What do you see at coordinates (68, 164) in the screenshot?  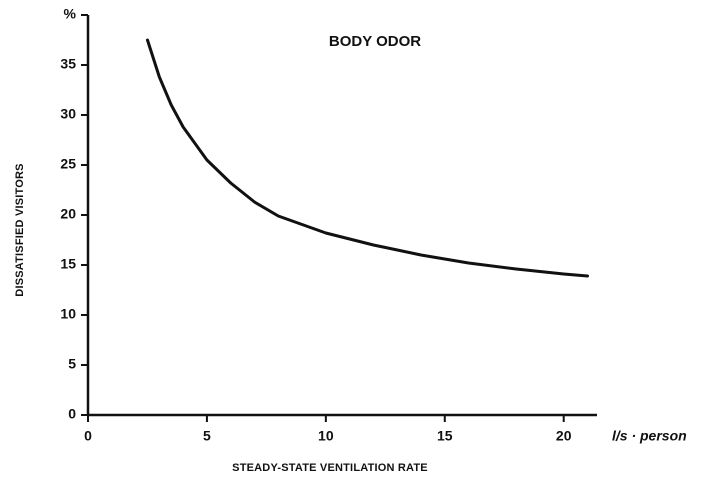 I see `y-tick-label: 25` at bounding box center [68, 164].